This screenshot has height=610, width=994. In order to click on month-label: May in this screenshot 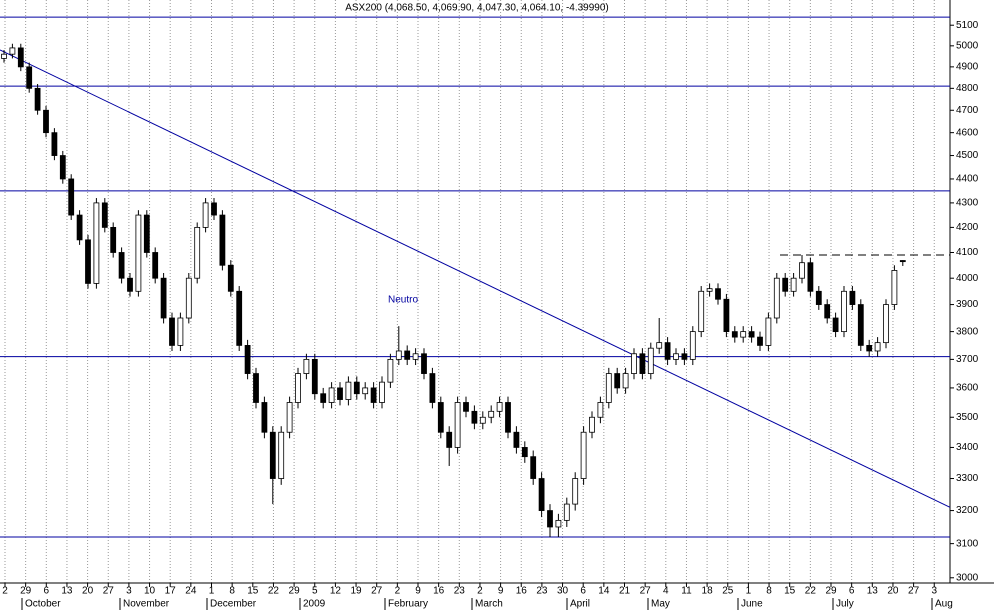, I will do `click(660, 604)`.